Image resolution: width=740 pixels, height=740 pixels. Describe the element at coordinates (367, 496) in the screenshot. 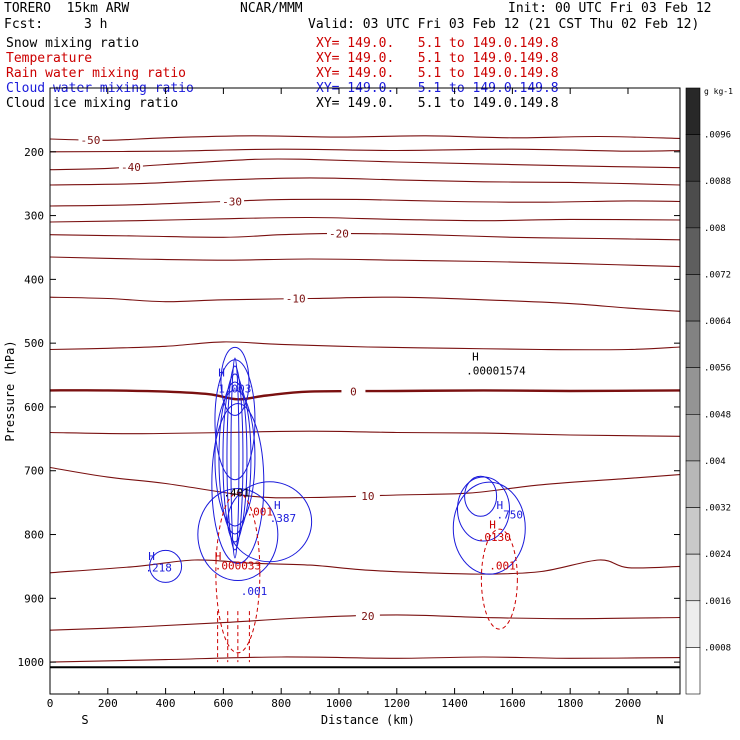

I see `temperature-contour-label: 10` at that location.